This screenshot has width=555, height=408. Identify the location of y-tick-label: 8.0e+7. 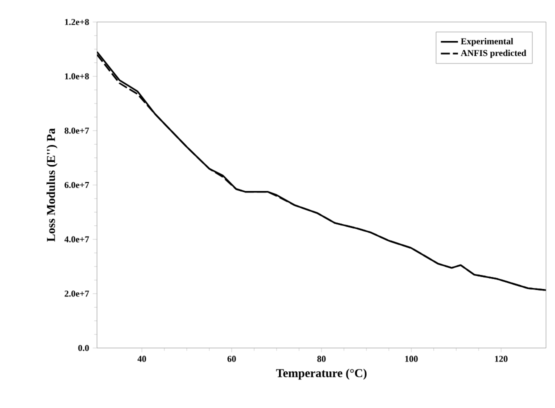
(76, 131).